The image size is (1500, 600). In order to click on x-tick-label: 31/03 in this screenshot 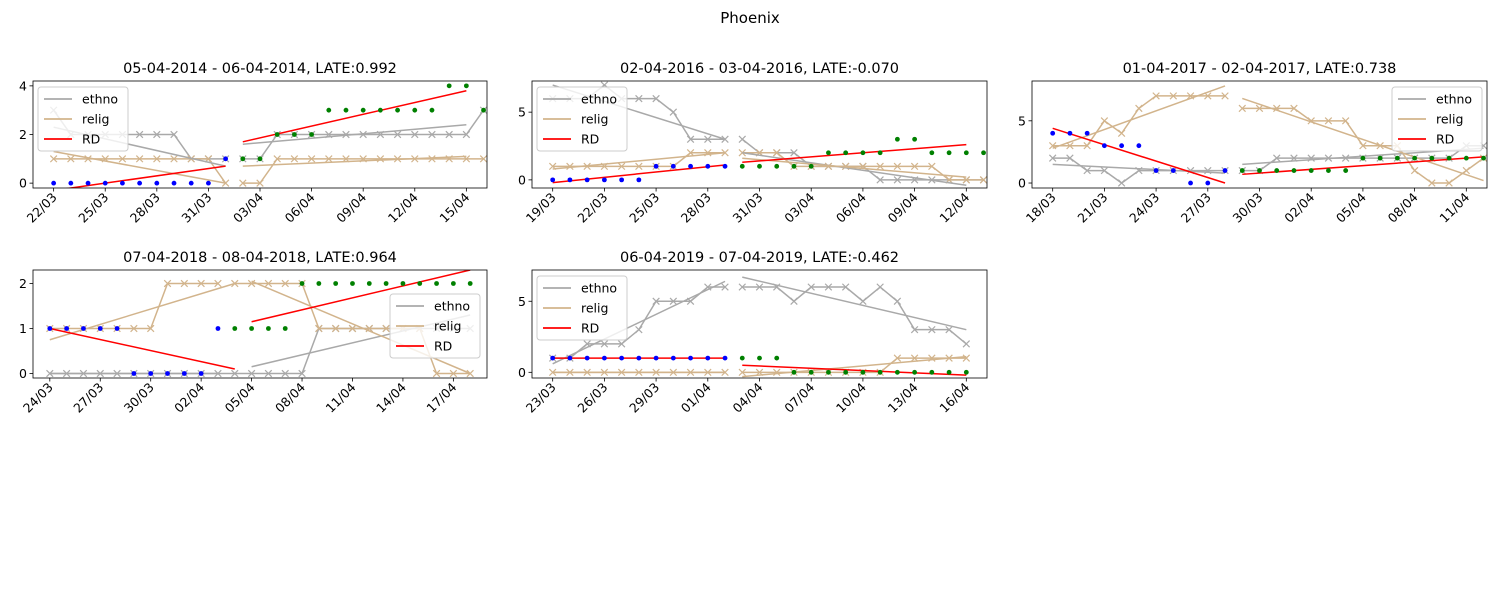, I will do `click(748, 208)`.